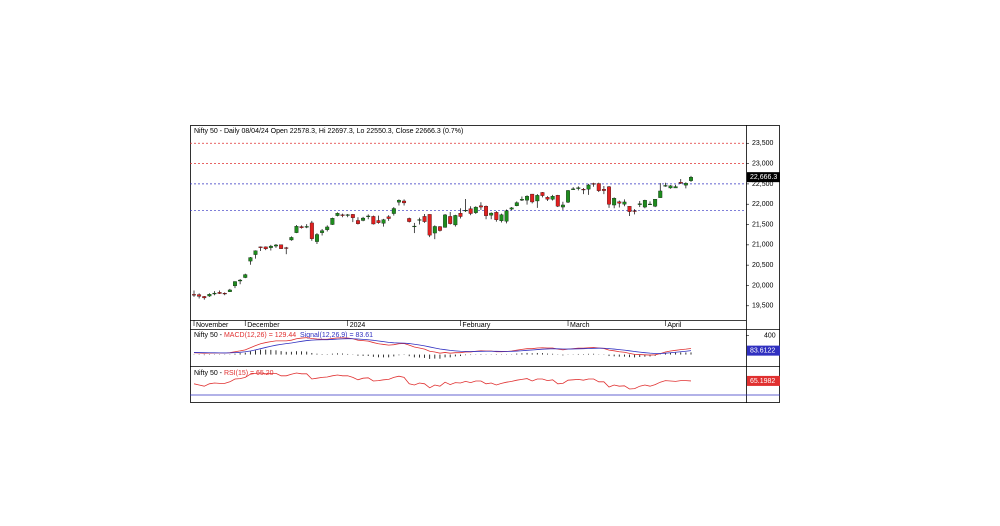 This screenshot has height=526, width=1000. I want to click on series-line, so click(442, 346).